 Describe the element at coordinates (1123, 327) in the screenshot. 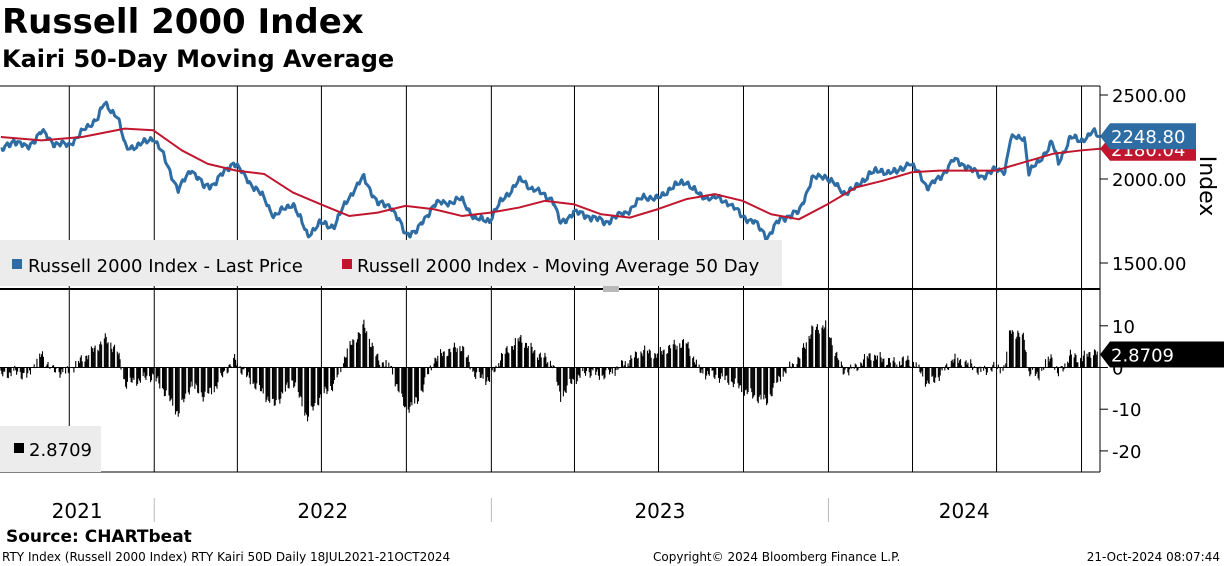

I see `y-tick-label: 10` at that location.